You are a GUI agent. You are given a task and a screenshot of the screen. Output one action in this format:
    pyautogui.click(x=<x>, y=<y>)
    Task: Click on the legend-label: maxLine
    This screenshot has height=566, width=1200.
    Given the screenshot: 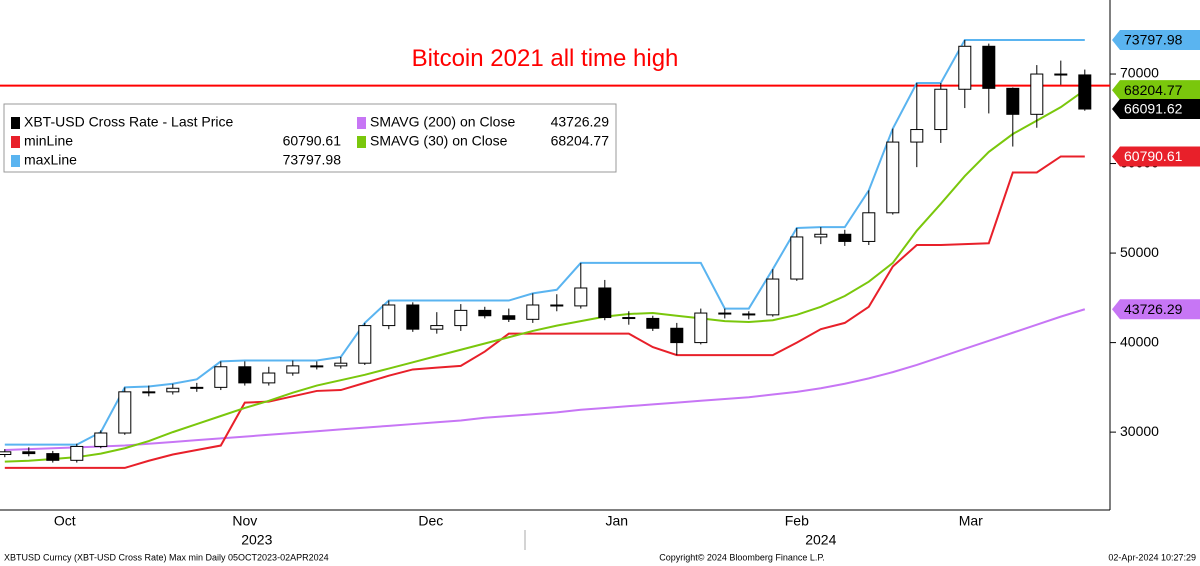 What is the action you would take?
    pyautogui.click(x=50, y=160)
    